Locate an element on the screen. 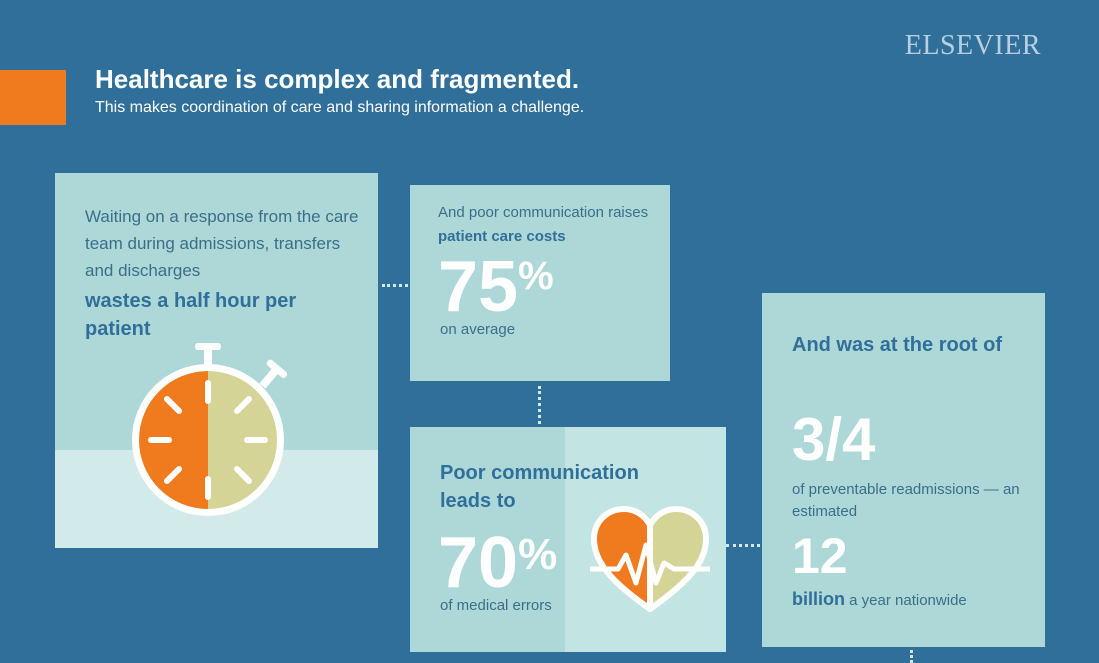  card-waiting-emphasis: wastes a half hour per patient is located at coordinates (191, 315).